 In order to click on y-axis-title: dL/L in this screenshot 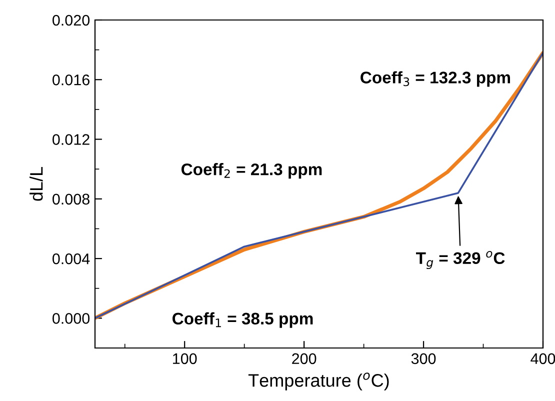, I will do `click(36, 184)`.